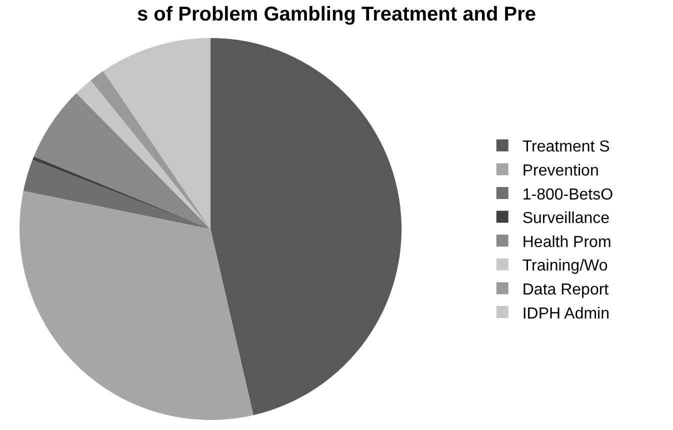  I want to click on legend-label: Data Report, so click(566, 289).